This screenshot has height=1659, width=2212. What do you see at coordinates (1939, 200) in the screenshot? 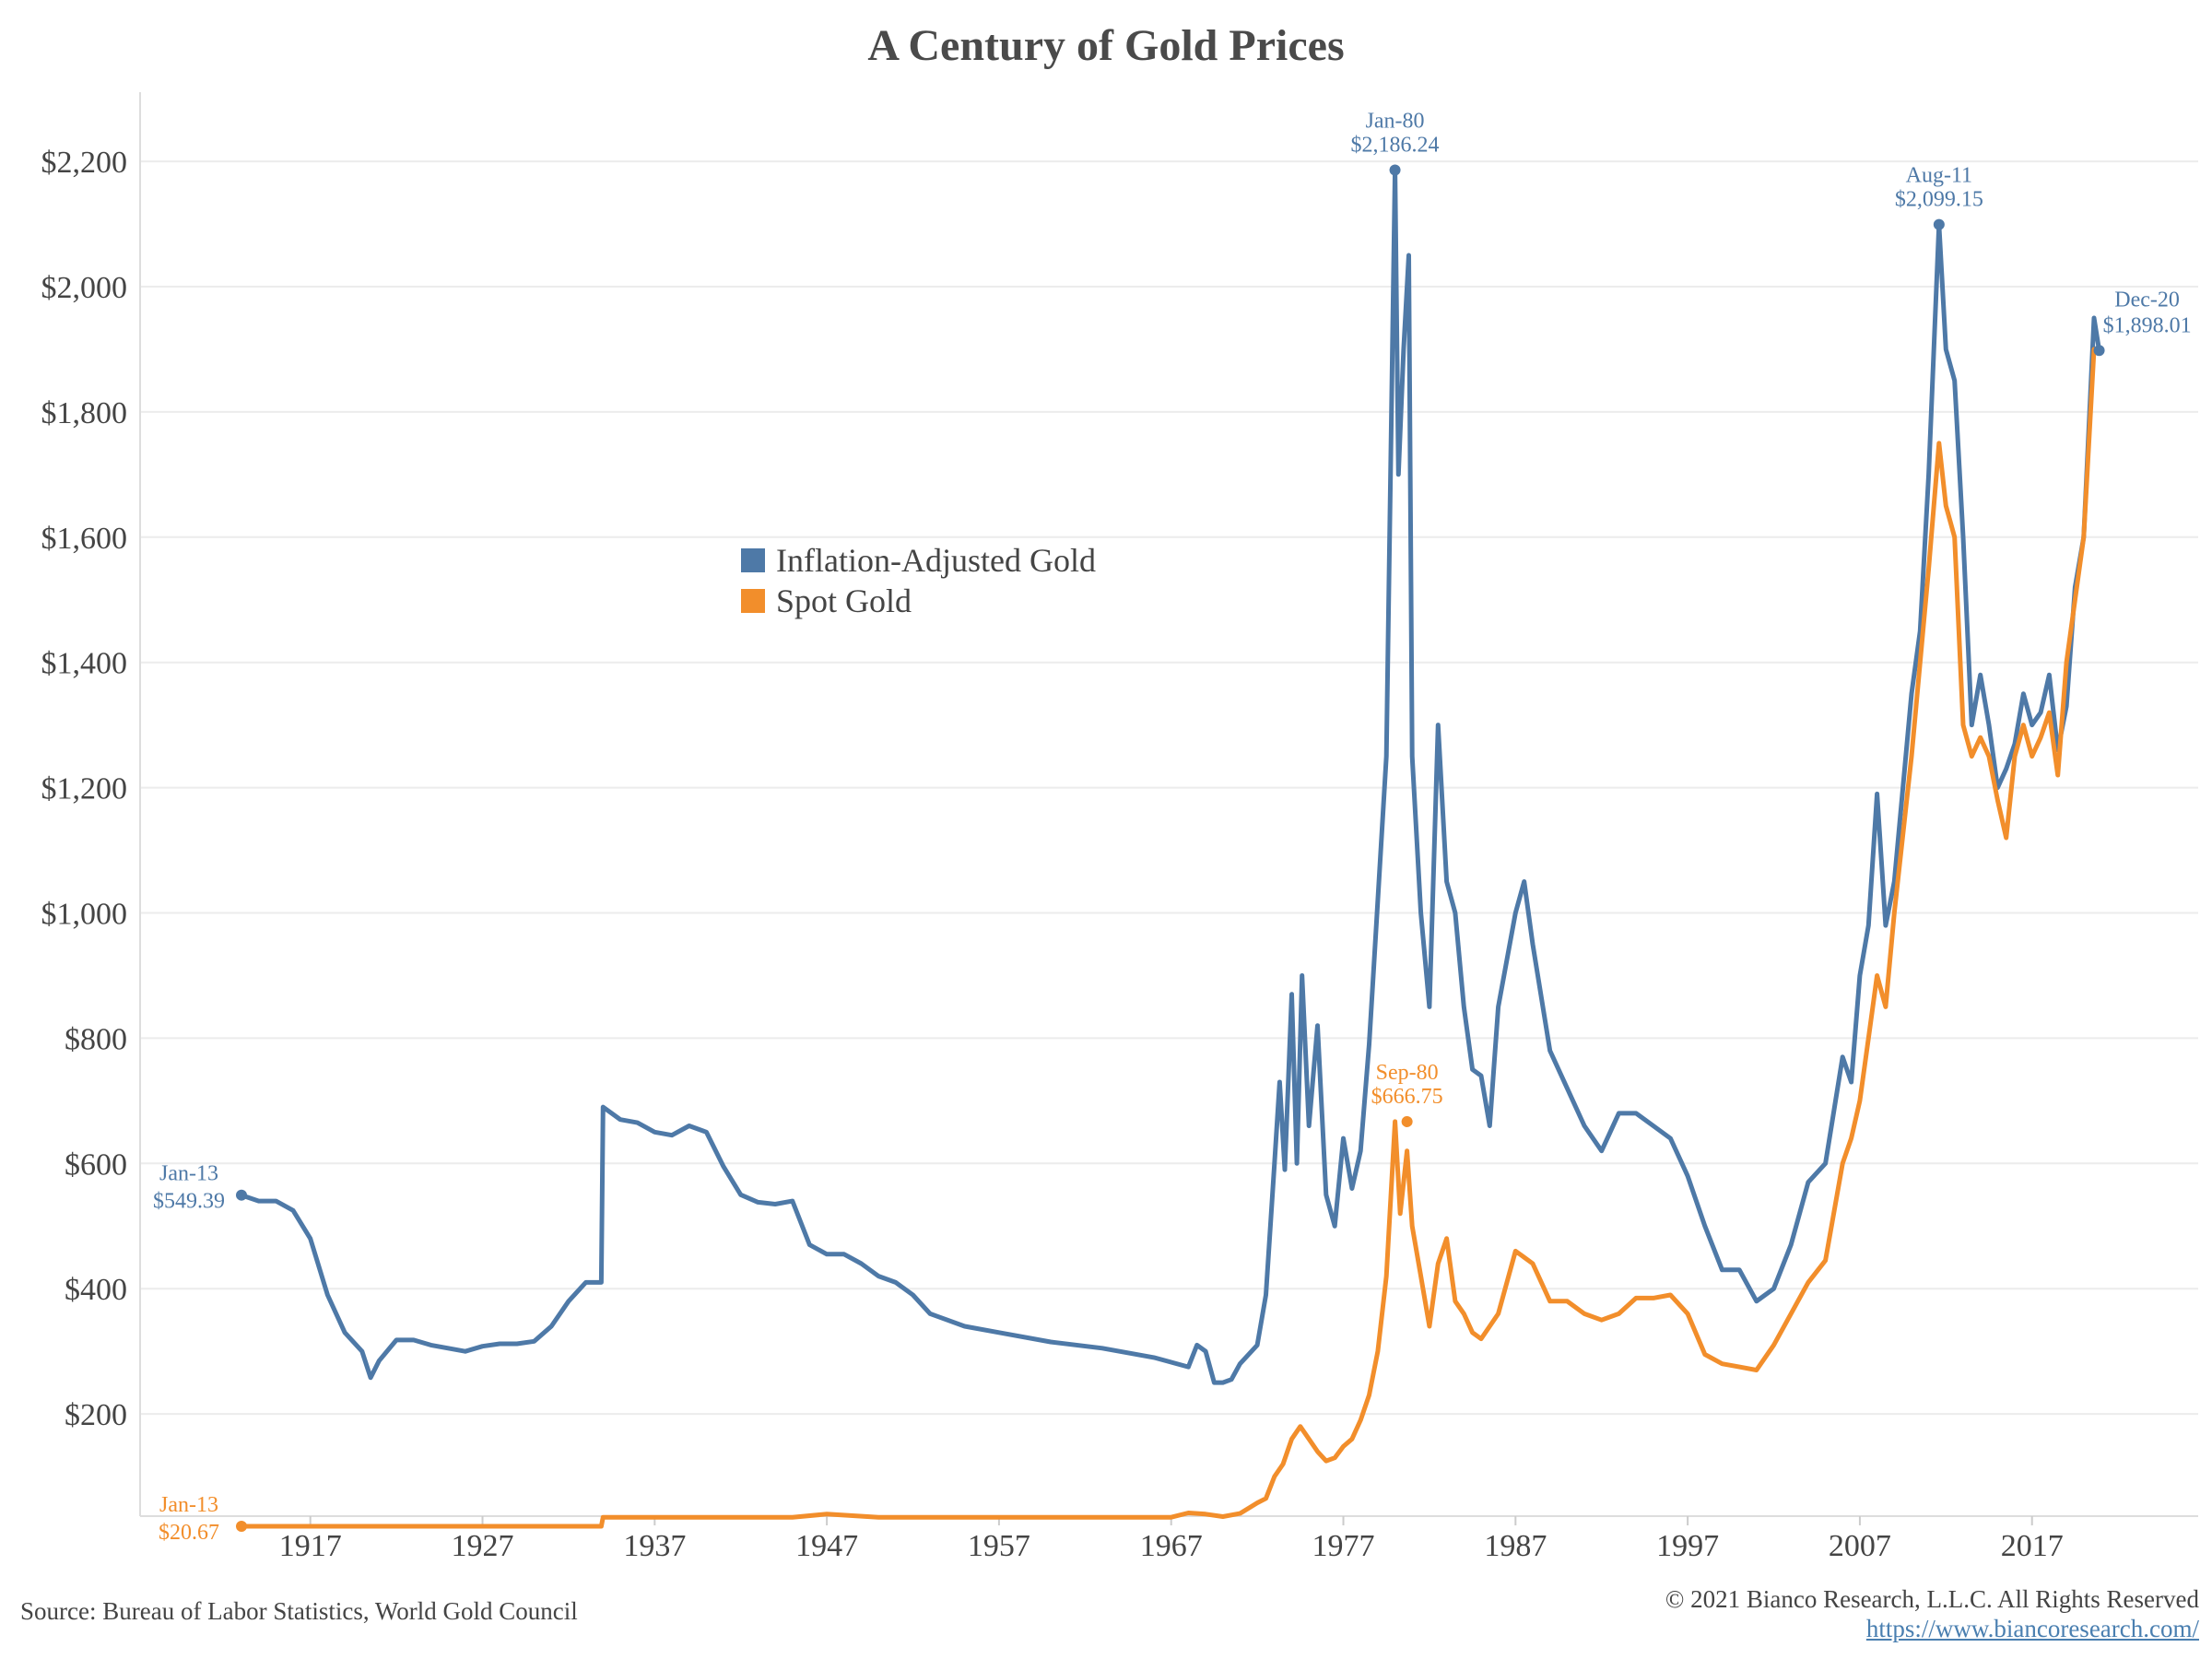
I see `annotation-value: $2,099.15` at bounding box center [1939, 200].